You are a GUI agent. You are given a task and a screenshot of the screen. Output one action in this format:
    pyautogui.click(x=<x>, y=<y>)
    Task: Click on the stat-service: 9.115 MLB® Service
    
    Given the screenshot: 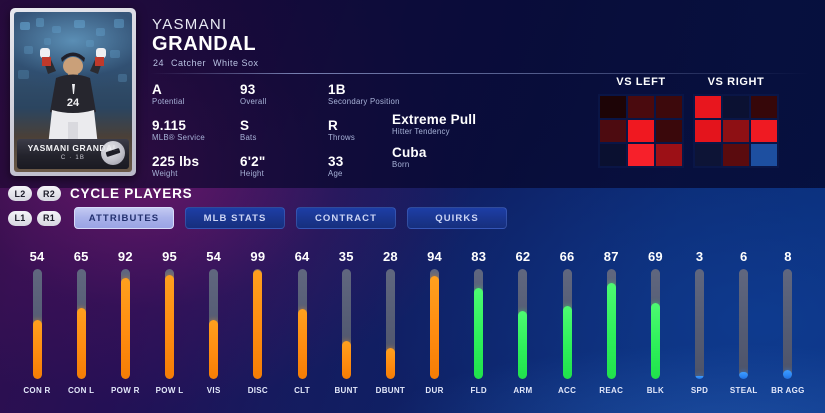 What is the action you would take?
    pyautogui.click(x=196, y=130)
    